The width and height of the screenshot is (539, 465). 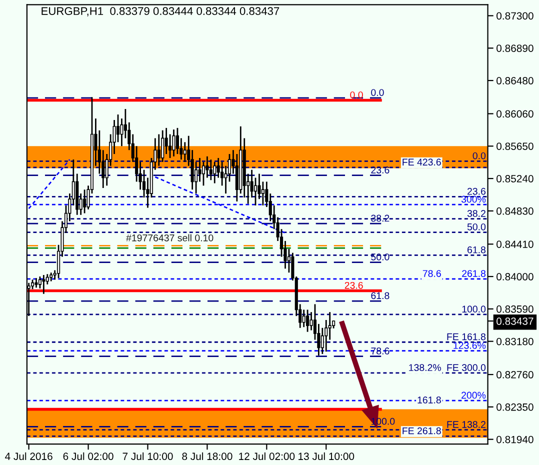 I want to click on annotation: FE 138.2, so click(x=466, y=424).